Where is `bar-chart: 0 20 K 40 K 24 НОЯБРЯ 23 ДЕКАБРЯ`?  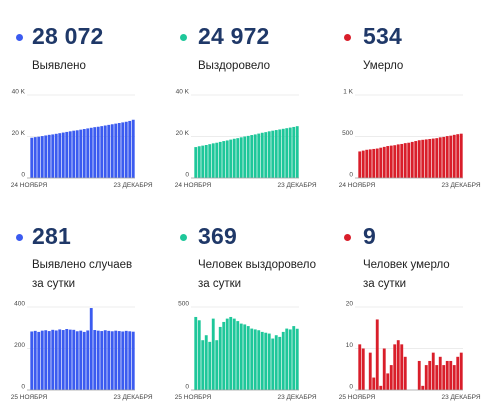 bar-chart: 0 20 K 40 K 24 НОЯБРЯ 23 ДЕКАБРЯ is located at coordinates (82, 139).